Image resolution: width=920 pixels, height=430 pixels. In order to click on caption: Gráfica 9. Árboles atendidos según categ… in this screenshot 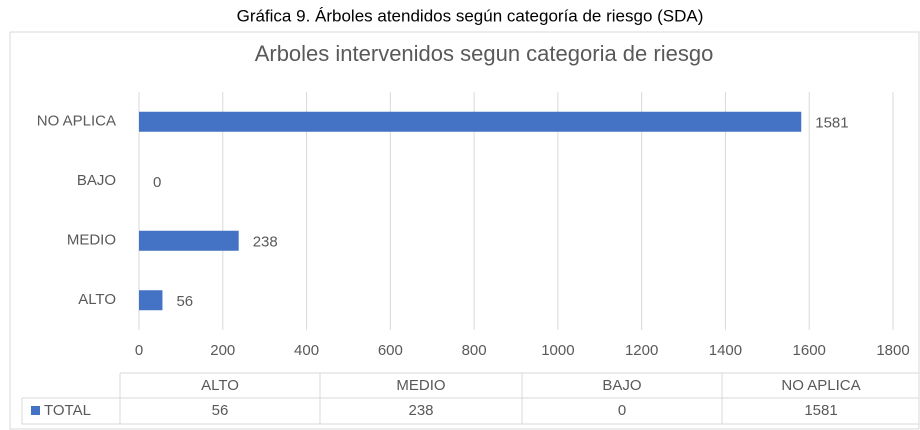, I will do `click(470, 15)`.